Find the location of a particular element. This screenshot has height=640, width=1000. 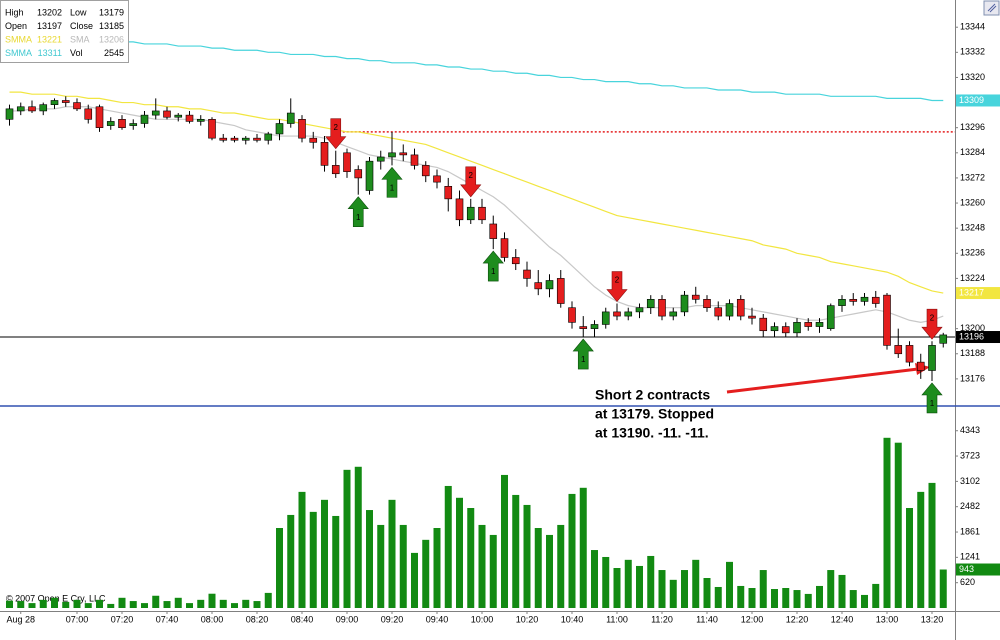

window-button is located at coordinates (991, 8).